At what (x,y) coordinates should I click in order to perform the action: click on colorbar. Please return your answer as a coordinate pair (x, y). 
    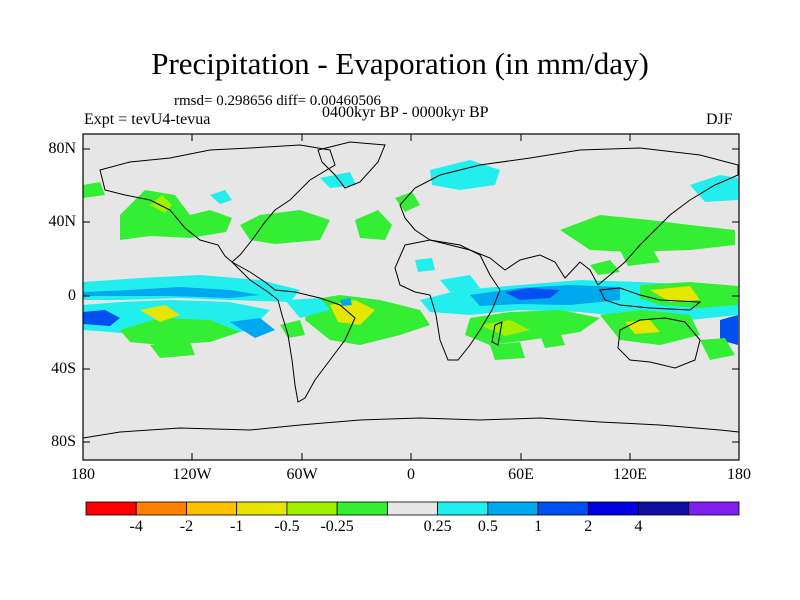
    Looking at the image, I should click on (412, 508).